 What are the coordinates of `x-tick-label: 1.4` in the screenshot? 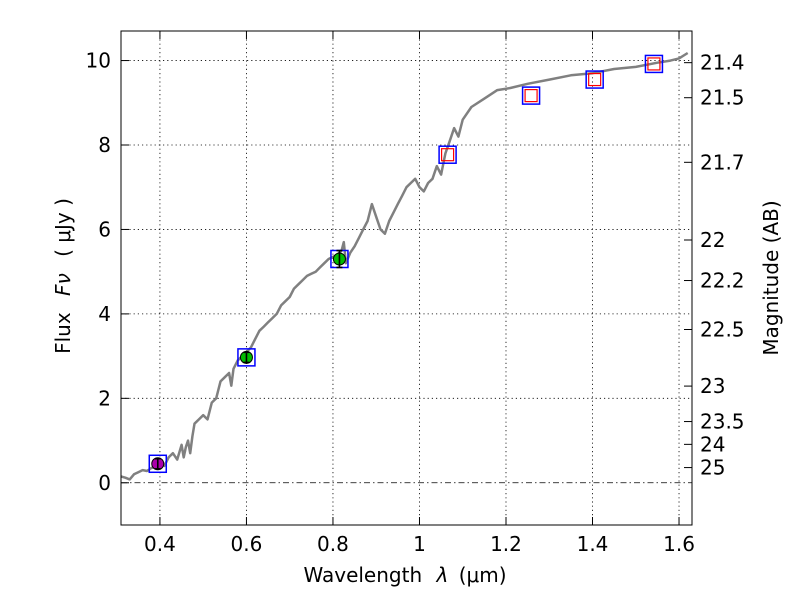 It's located at (593, 544).